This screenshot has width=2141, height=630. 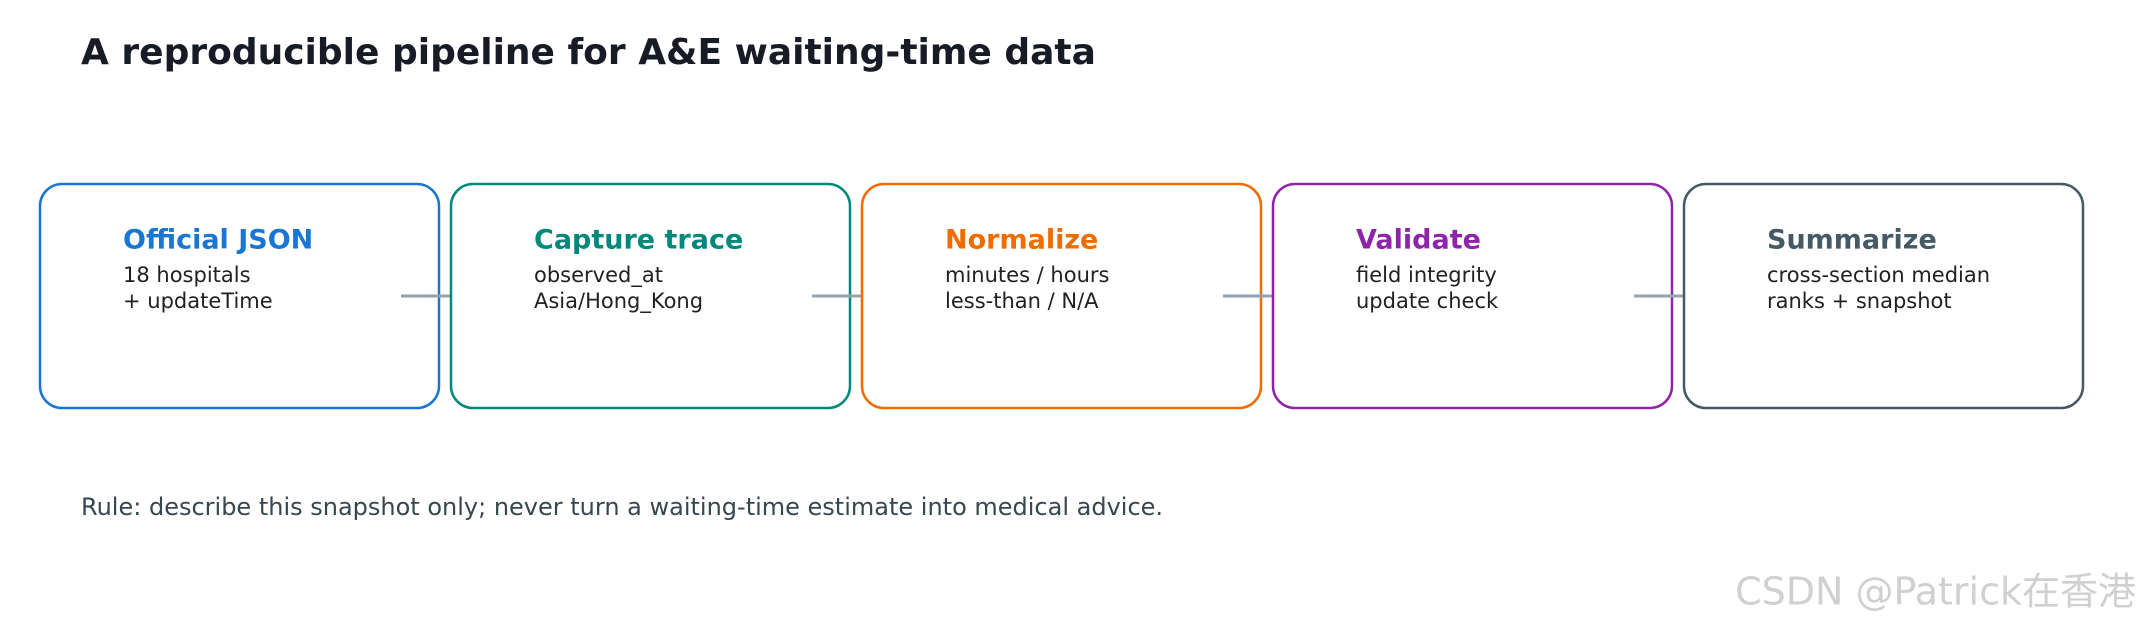 What do you see at coordinates (598, 275) in the screenshot?
I see `step-detail: observed_at` at bounding box center [598, 275].